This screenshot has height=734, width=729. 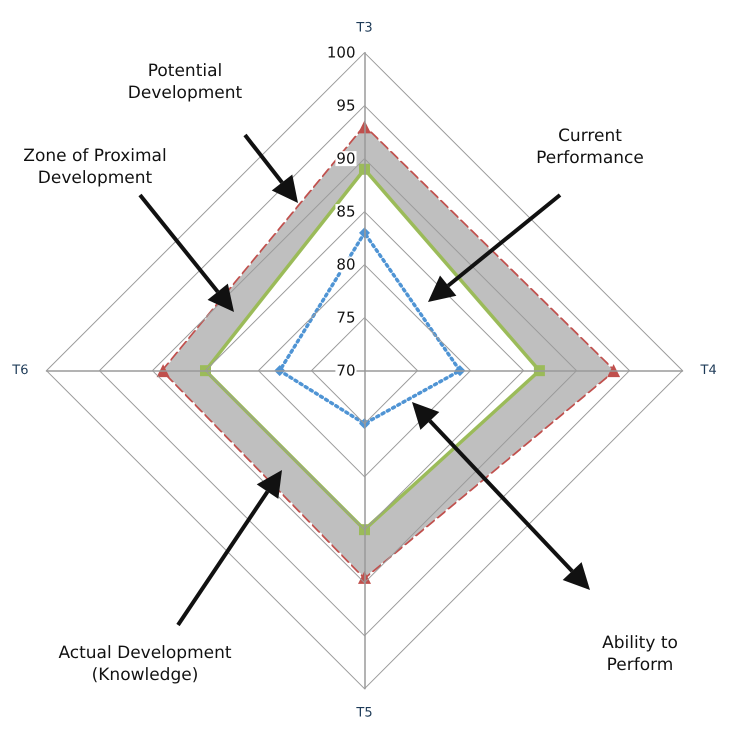 What do you see at coordinates (708, 370) in the screenshot?
I see `spoke-label: T4` at bounding box center [708, 370].